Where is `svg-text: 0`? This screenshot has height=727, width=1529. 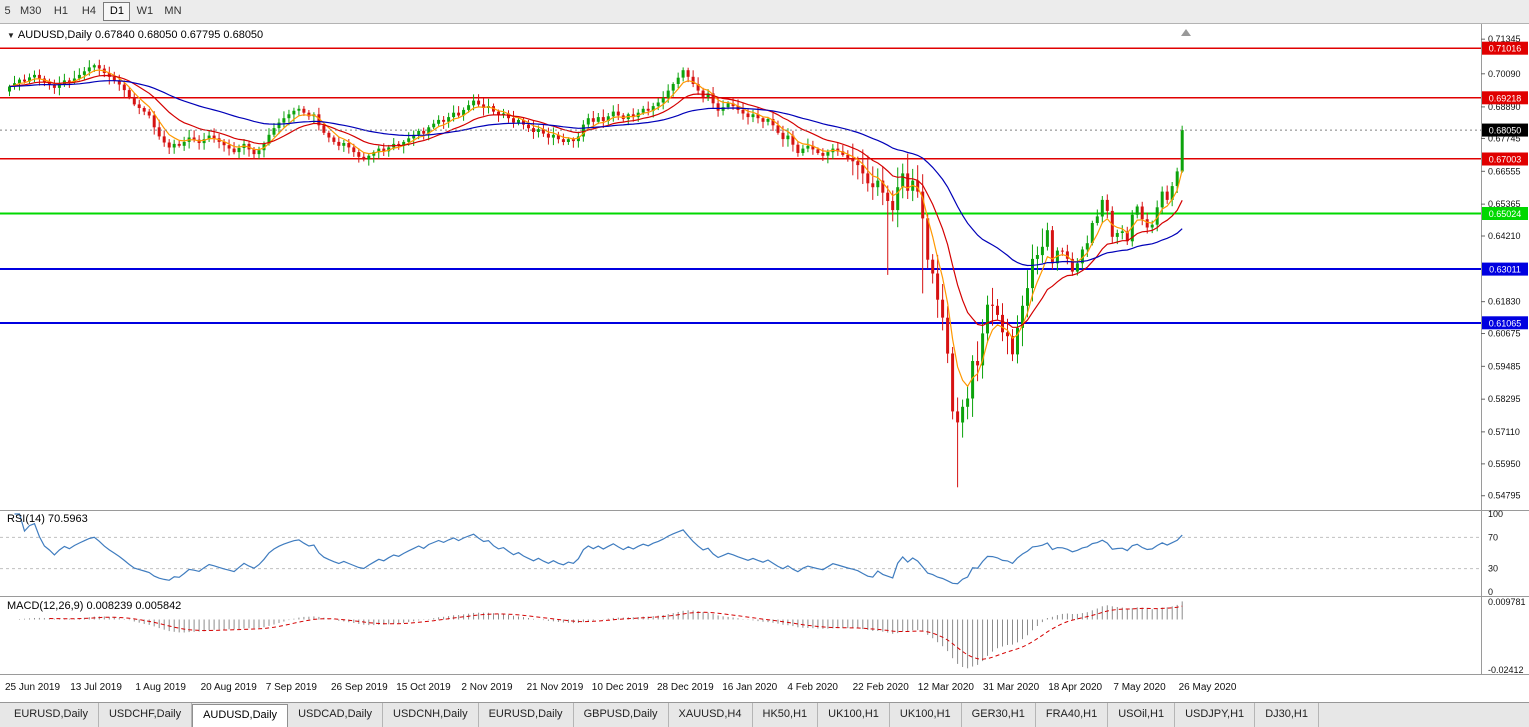 svg-text: 0 is located at coordinates (1490, 592).